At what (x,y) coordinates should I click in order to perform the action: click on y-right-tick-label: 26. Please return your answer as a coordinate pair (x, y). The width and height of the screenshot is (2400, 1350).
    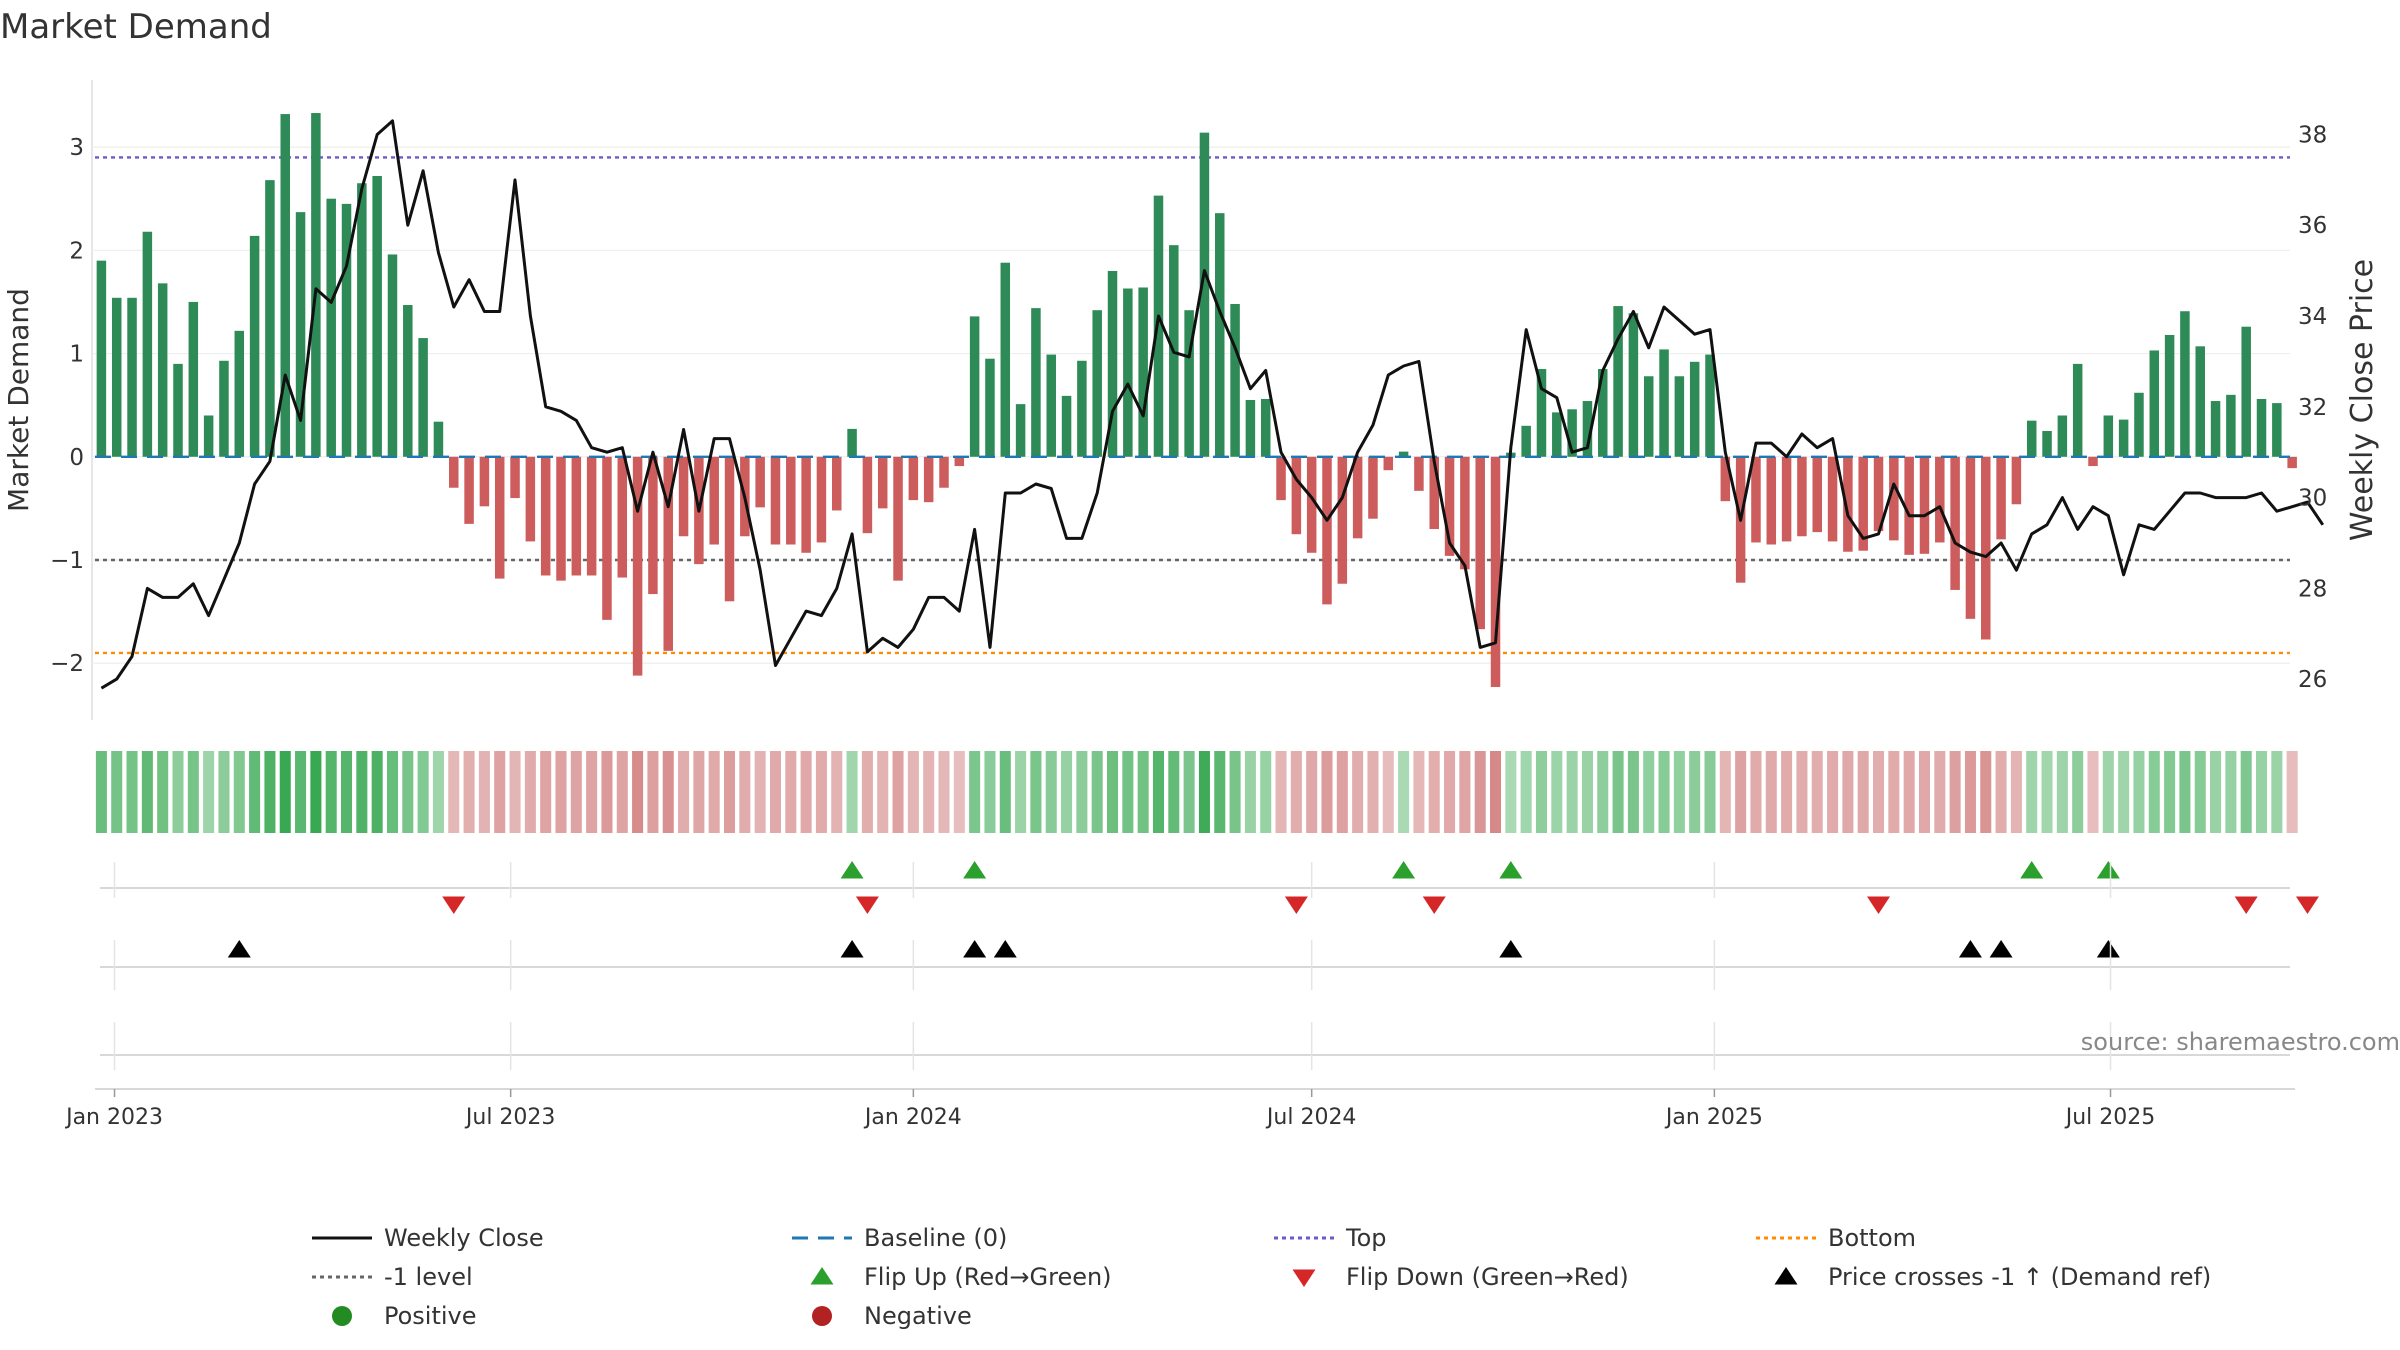
    Looking at the image, I should click on (2312, 680).